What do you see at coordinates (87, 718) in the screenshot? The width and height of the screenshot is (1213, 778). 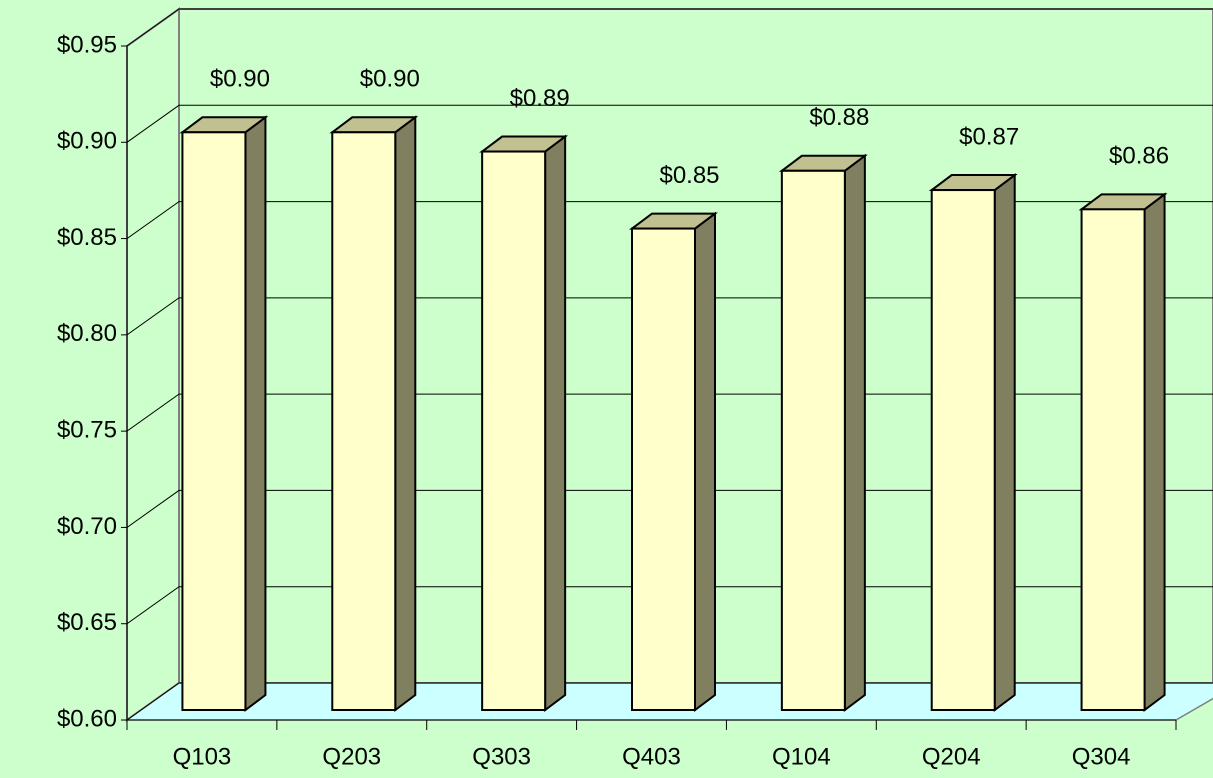 I see `y-tick-label: $0.60` at bounding box center [87, 718].